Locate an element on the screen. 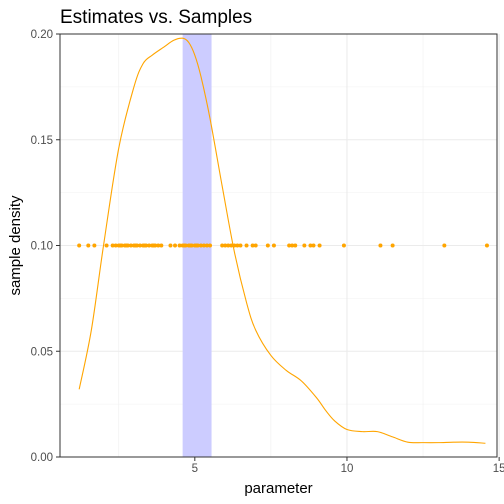 Image resolution: width=504 pixels, height=504 pixels. x-tick-label: 10 is located at coordinates (347, 469).